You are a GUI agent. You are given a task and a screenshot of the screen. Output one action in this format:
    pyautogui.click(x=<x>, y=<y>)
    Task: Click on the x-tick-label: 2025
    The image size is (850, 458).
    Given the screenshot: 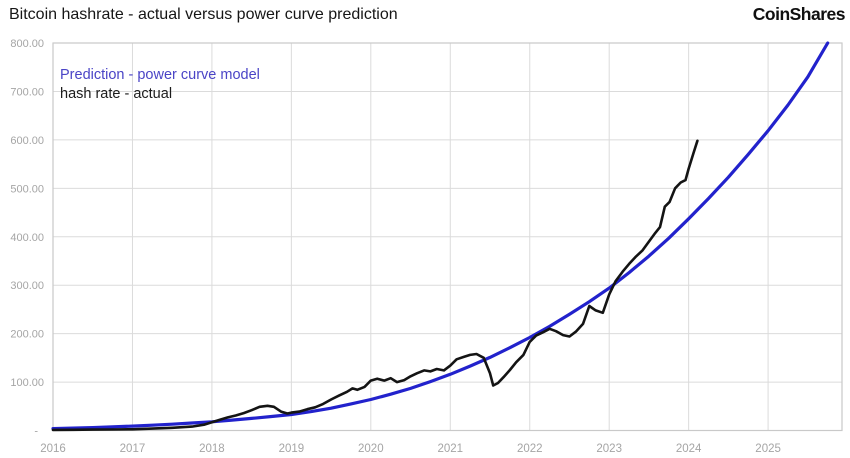 What is the action you would take?
    pyautogui.click(x=768, y=449)
    